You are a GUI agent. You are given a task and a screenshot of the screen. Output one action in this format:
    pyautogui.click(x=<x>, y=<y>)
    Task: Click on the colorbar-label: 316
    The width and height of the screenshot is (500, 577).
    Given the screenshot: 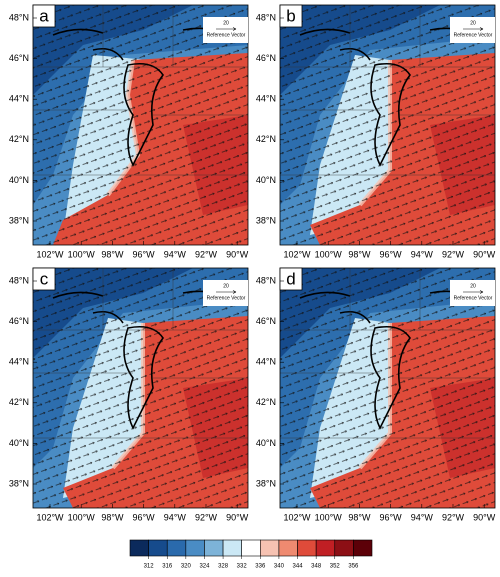 What is the action you would take?
    pyautogui.click(x=167, y=567)
    